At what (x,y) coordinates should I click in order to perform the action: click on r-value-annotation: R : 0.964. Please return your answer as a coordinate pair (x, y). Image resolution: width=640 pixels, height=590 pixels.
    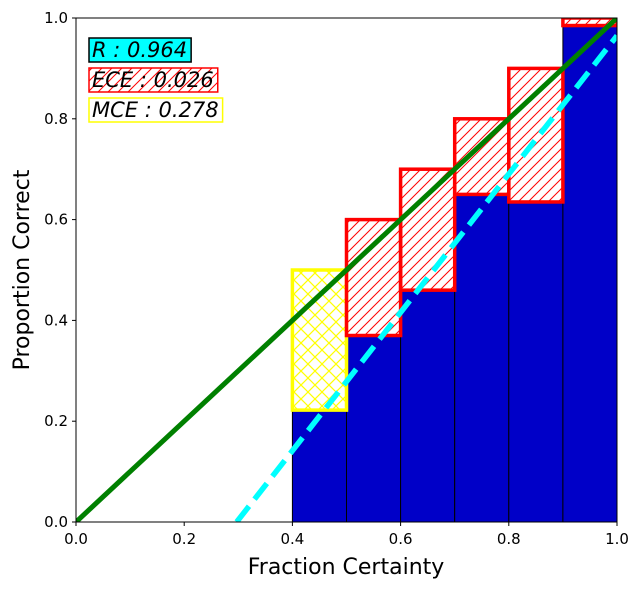
    Looking at the image, I should click on (140, 50).